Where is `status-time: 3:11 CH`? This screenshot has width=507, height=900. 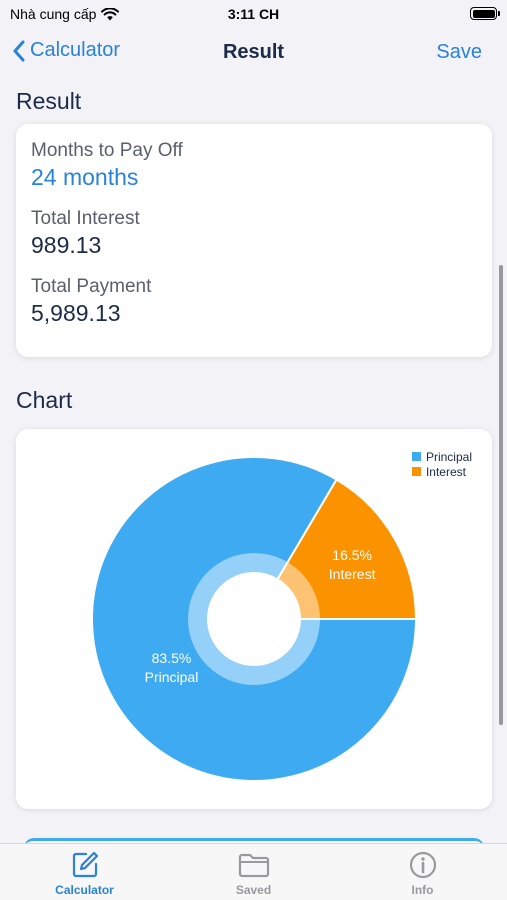
status-time: 3:11 CH is located at coordinates (253, 14).